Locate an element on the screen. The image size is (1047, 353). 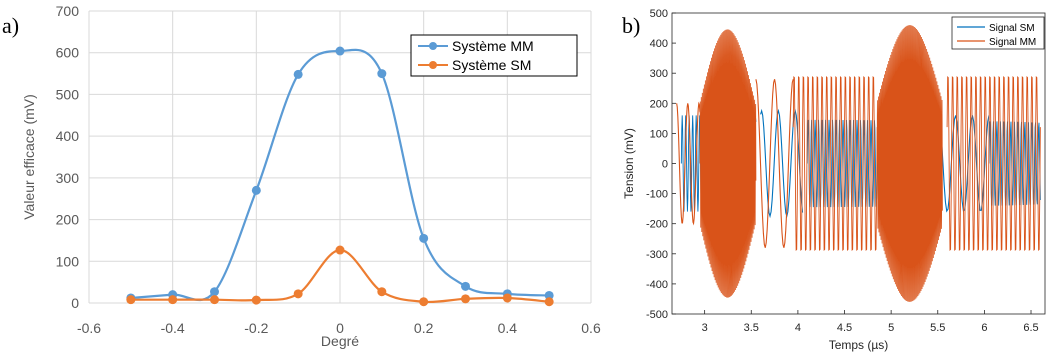
panel-a-xtick-0-4: -0.4 is located at coordinates (173, 328).